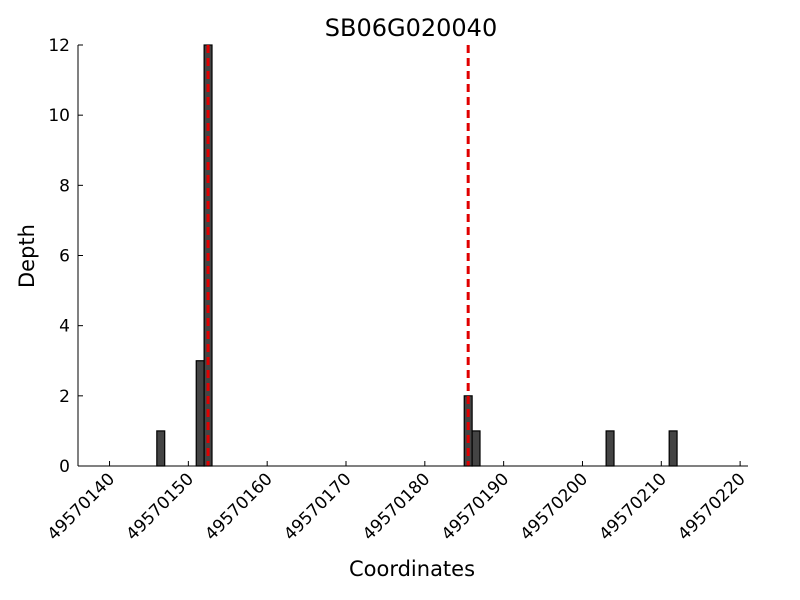  I want to click on y-tick-label: 6, so click(64, 257).